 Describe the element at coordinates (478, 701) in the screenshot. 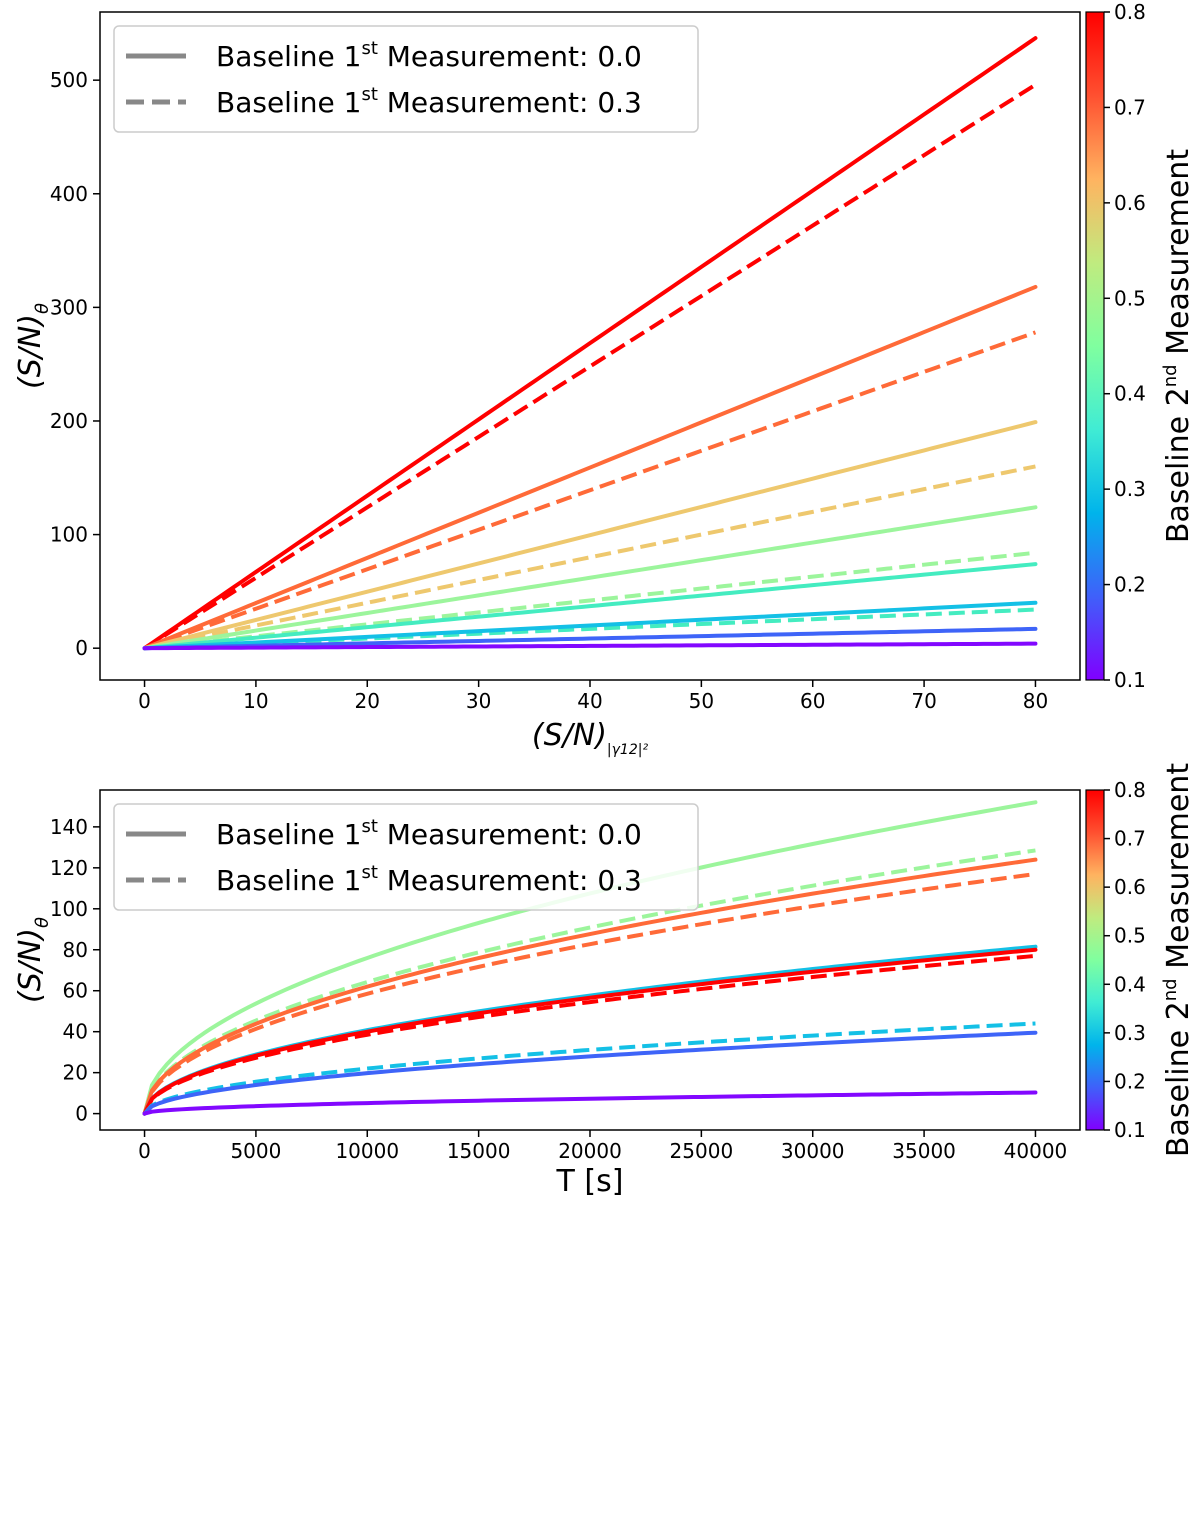

I see `x-tick-label: 30` at that location.